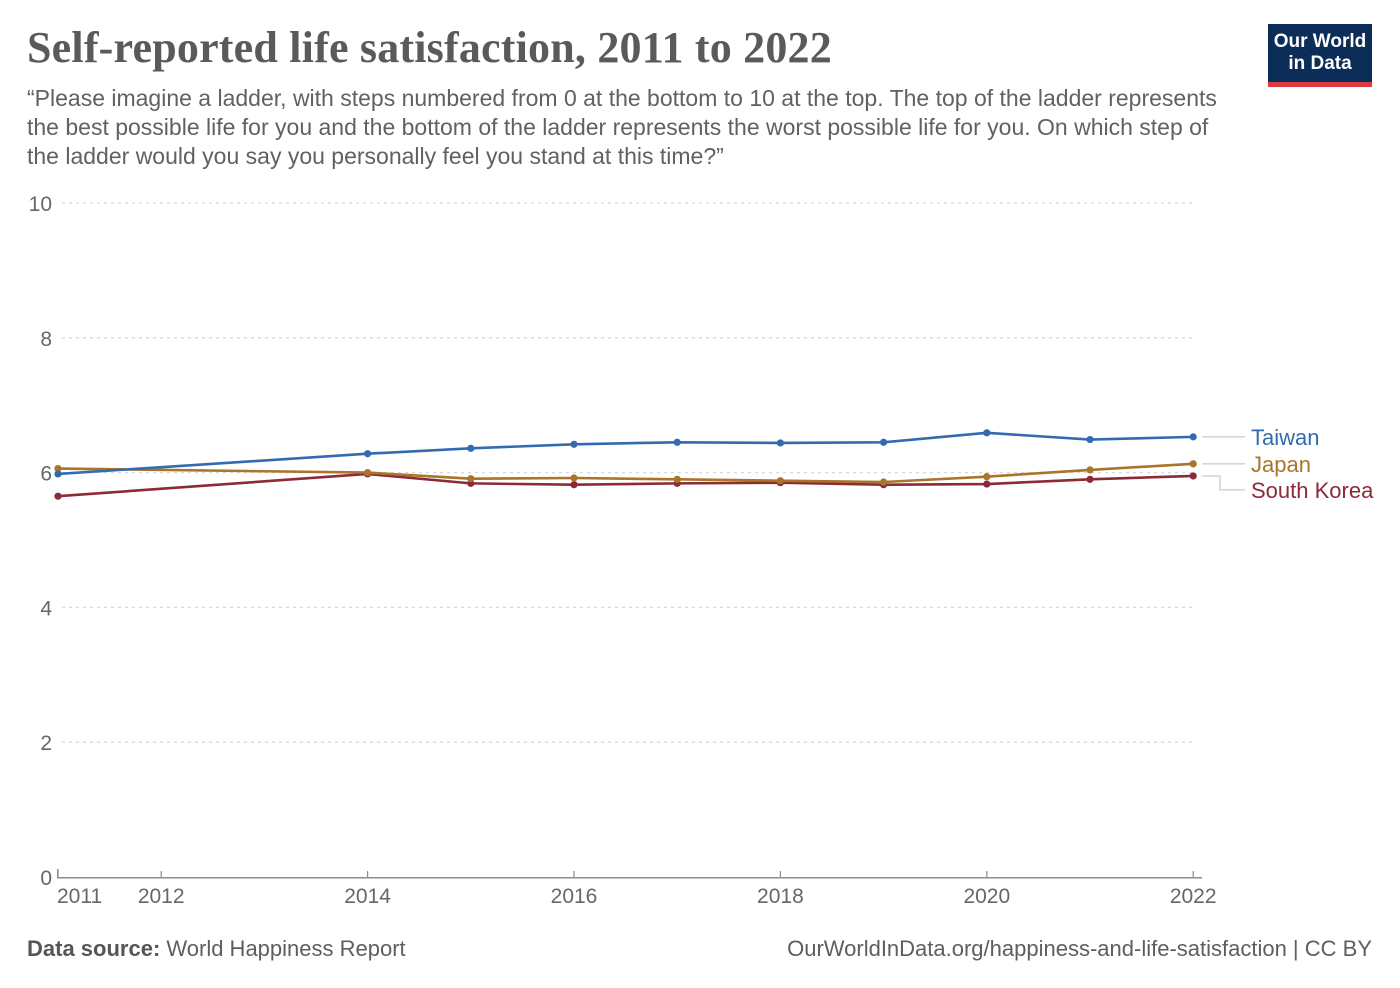 Image resolution: width=1400 pixels, height=988 pixels. Describe the element at coordinates (987, 484) in the screenshot. I see `data-point-south-korea-2020` at that location.